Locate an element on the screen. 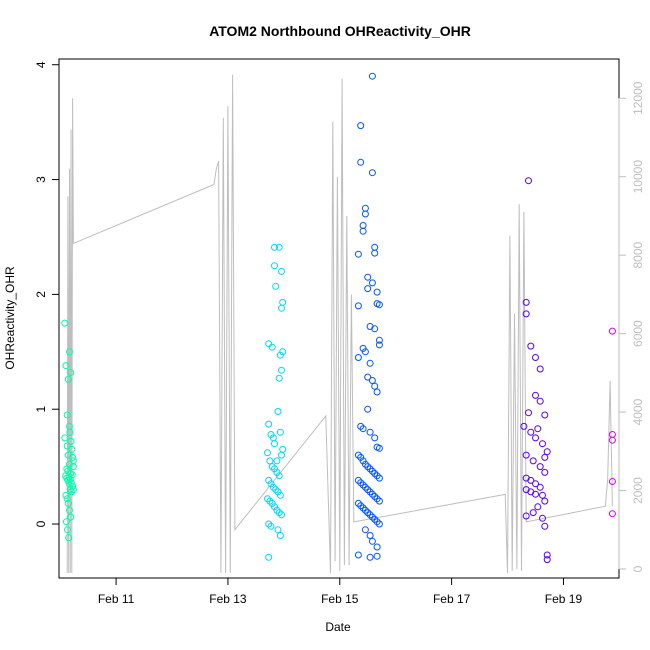 Image resolution: width=650 pixels, height=650 pixels. y2-tick-label: 0 is located at coordinates (638, 568).